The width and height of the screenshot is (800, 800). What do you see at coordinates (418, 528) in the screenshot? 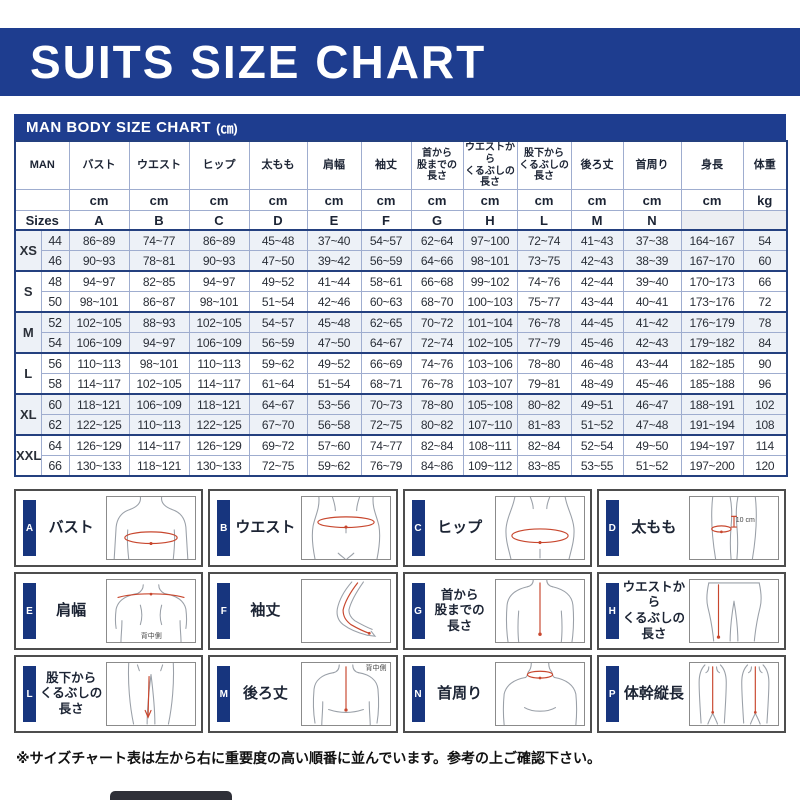
I see `diagram-letter-badge: C` at bounding box center [418, 528].